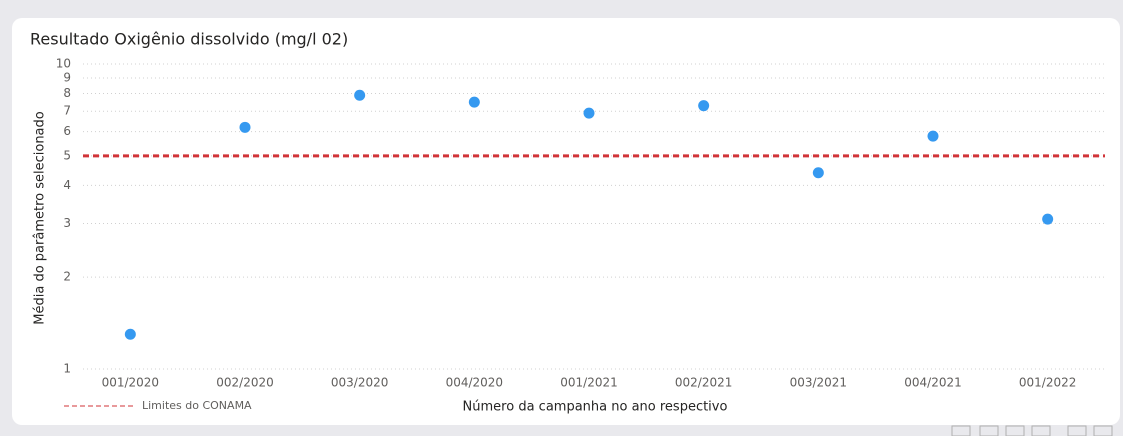  I want to click on x-tick-label: 003/2020, so click(360, 383).